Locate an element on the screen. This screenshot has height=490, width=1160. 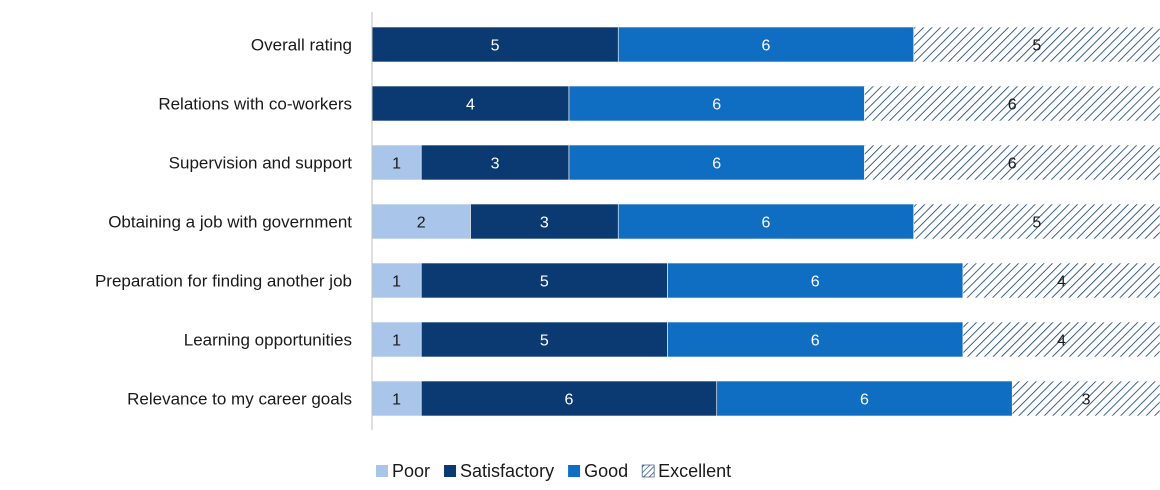
data-label-excellent-preparation-for-finding-another-job: 4 is located at coordinates (1061, 282).